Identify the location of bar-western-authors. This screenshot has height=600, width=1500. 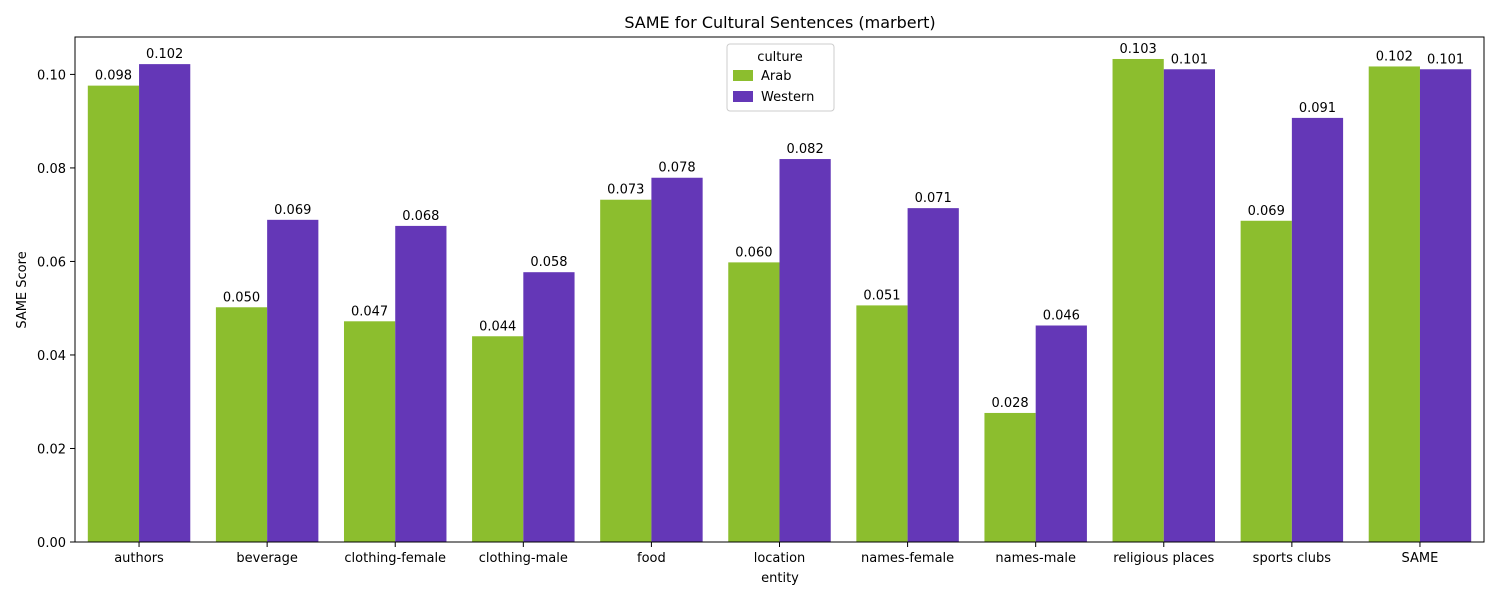
(165, 303).